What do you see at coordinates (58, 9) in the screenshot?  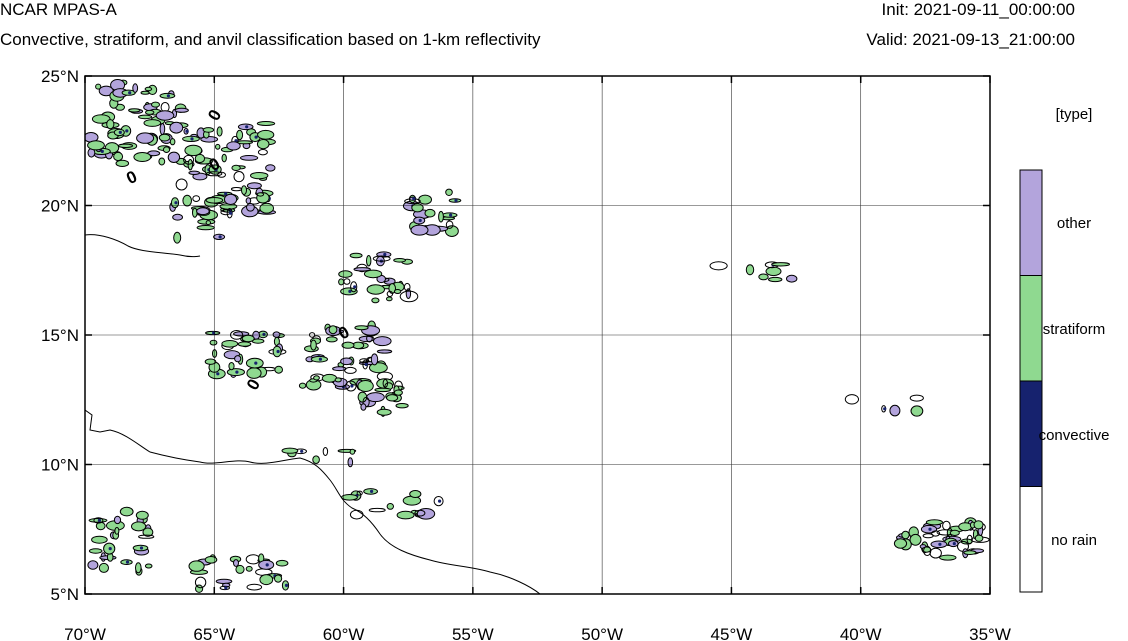 I see `model-title: NCAR MPAS-A` at bounding box center [58, 9].